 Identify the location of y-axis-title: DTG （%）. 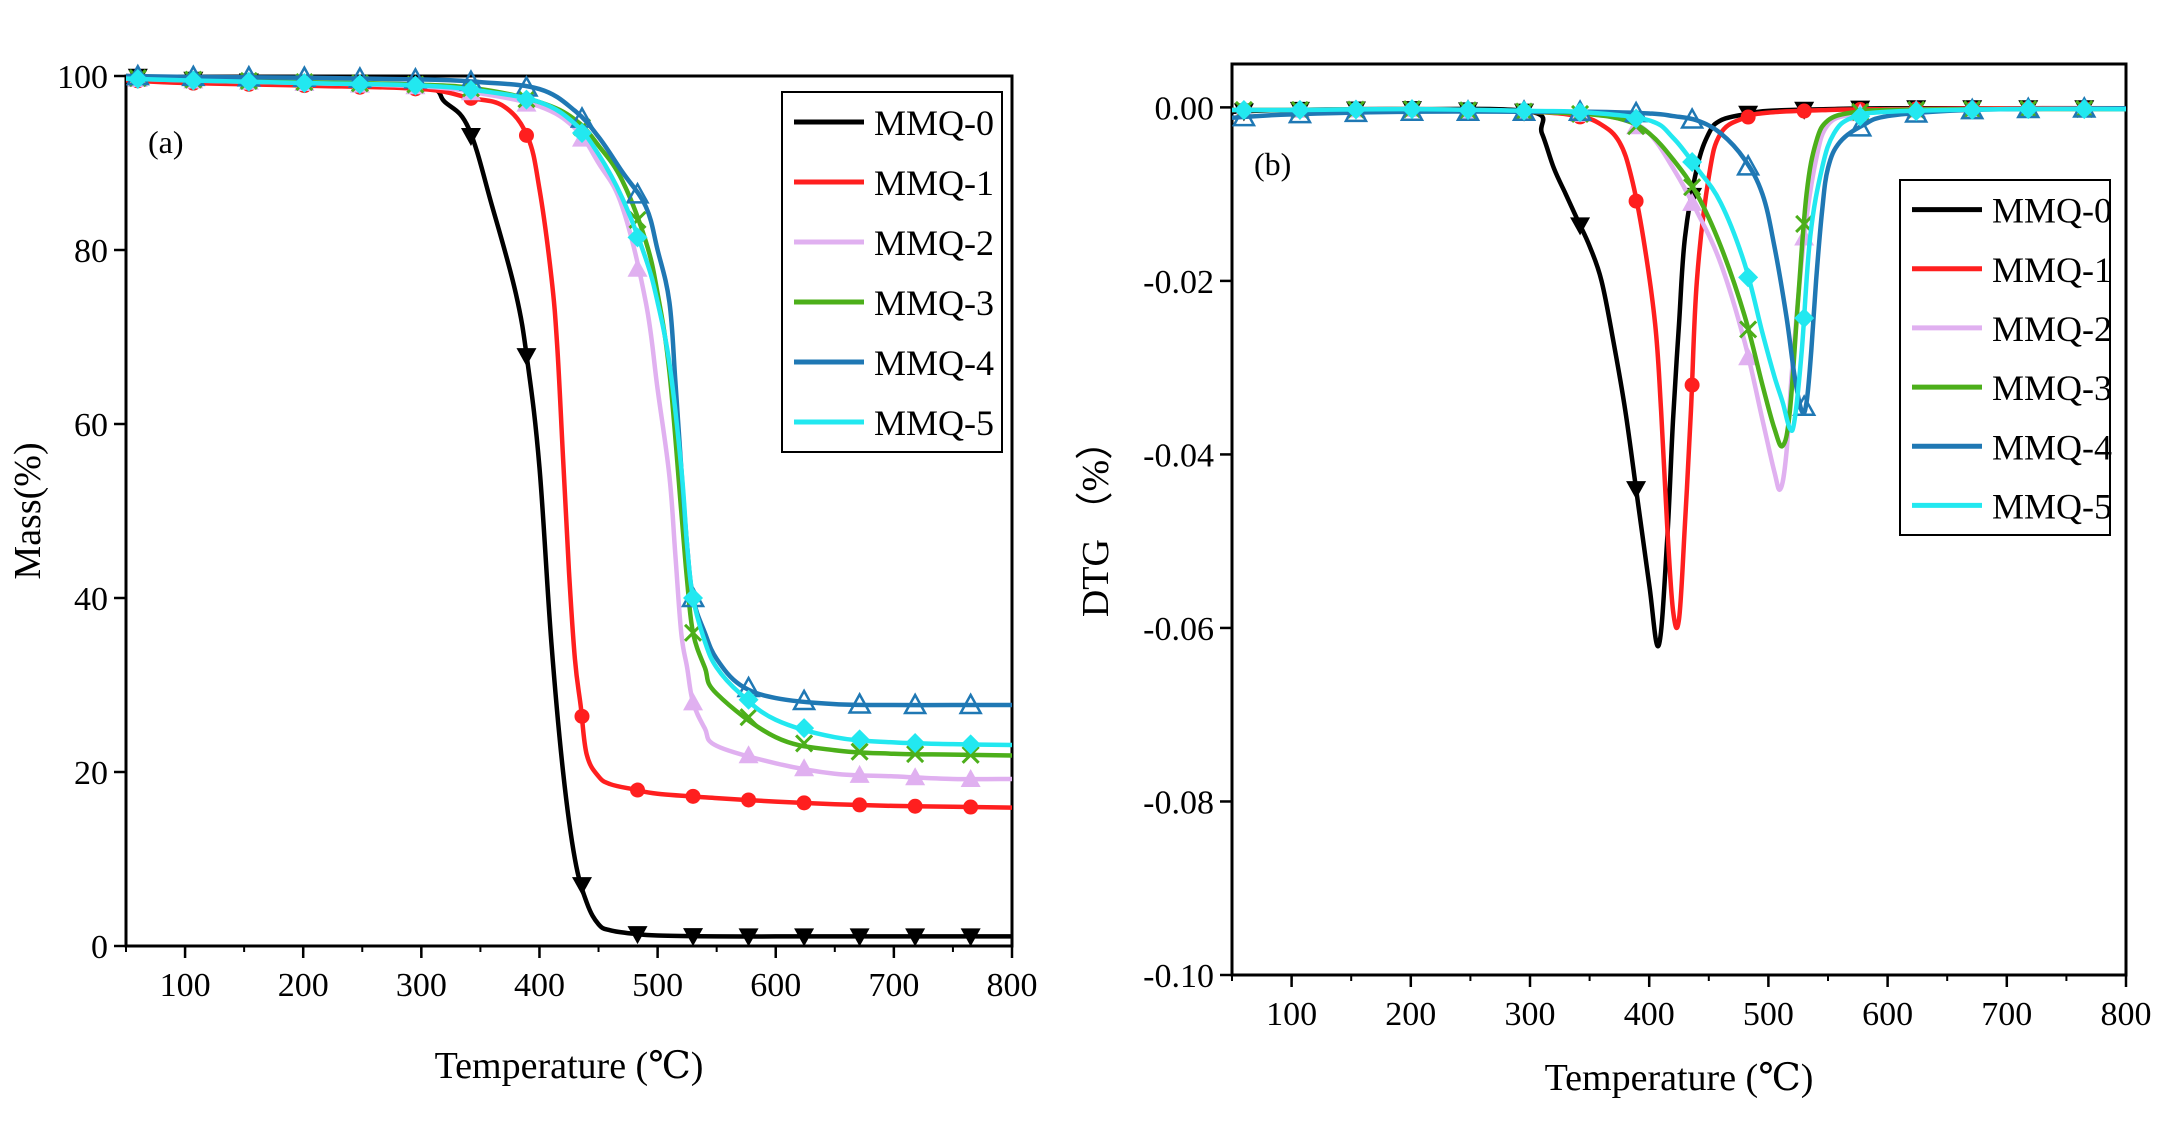
(1096, 519).